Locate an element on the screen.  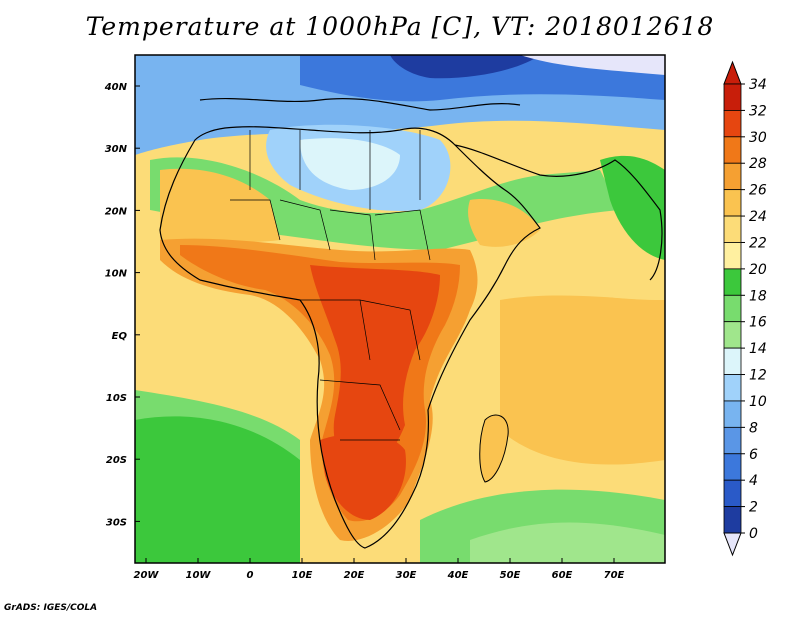
lat-tick-label: 10S is located at coordinates (116, 398).